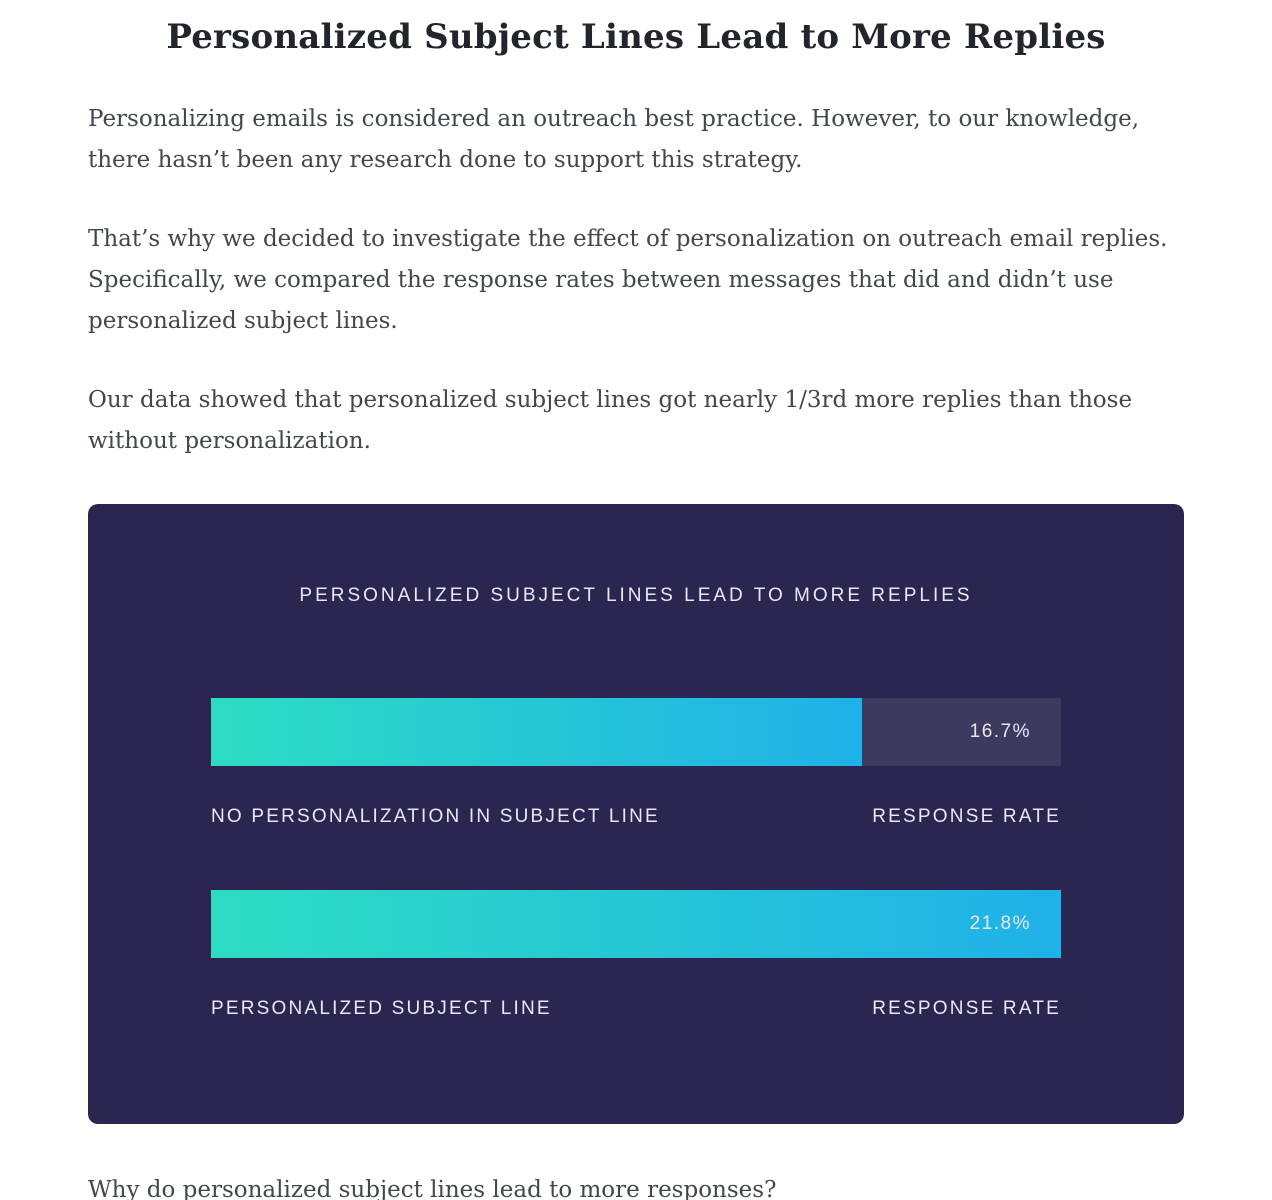 The height and width of the screenshot is (1200, 1272). Describe the element at coordinates (381, 1008) in the screenshot. I see `bar-category-label: PERSONALIZED SUBJECT LINE` at that location.